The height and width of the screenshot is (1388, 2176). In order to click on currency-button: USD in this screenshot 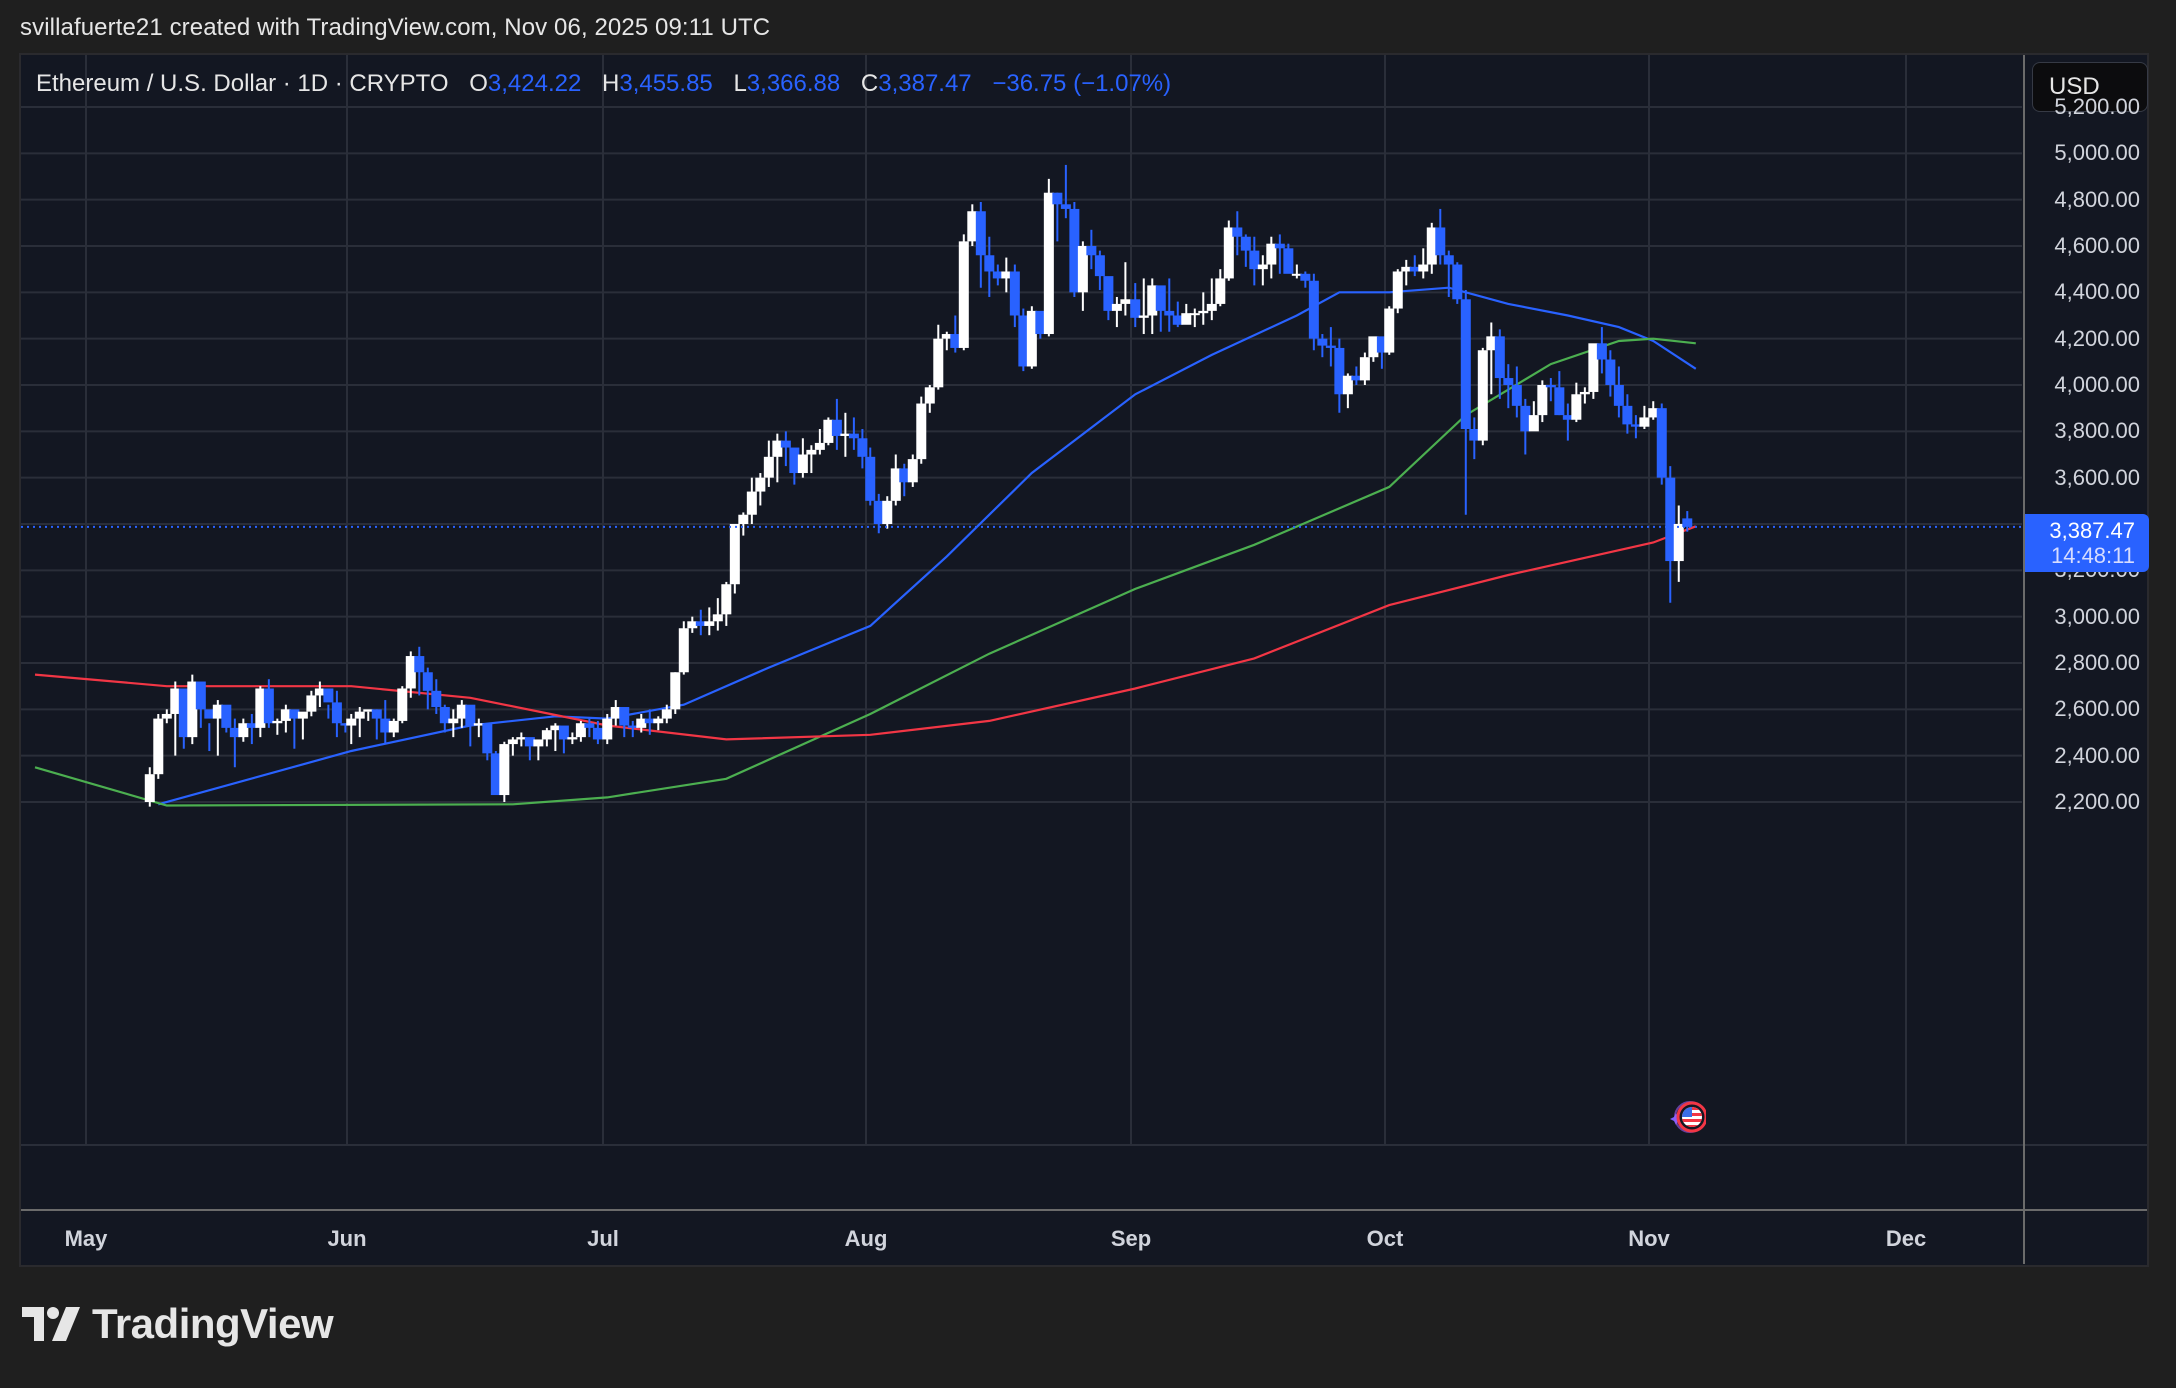, I will do `click(2090, 87)`.